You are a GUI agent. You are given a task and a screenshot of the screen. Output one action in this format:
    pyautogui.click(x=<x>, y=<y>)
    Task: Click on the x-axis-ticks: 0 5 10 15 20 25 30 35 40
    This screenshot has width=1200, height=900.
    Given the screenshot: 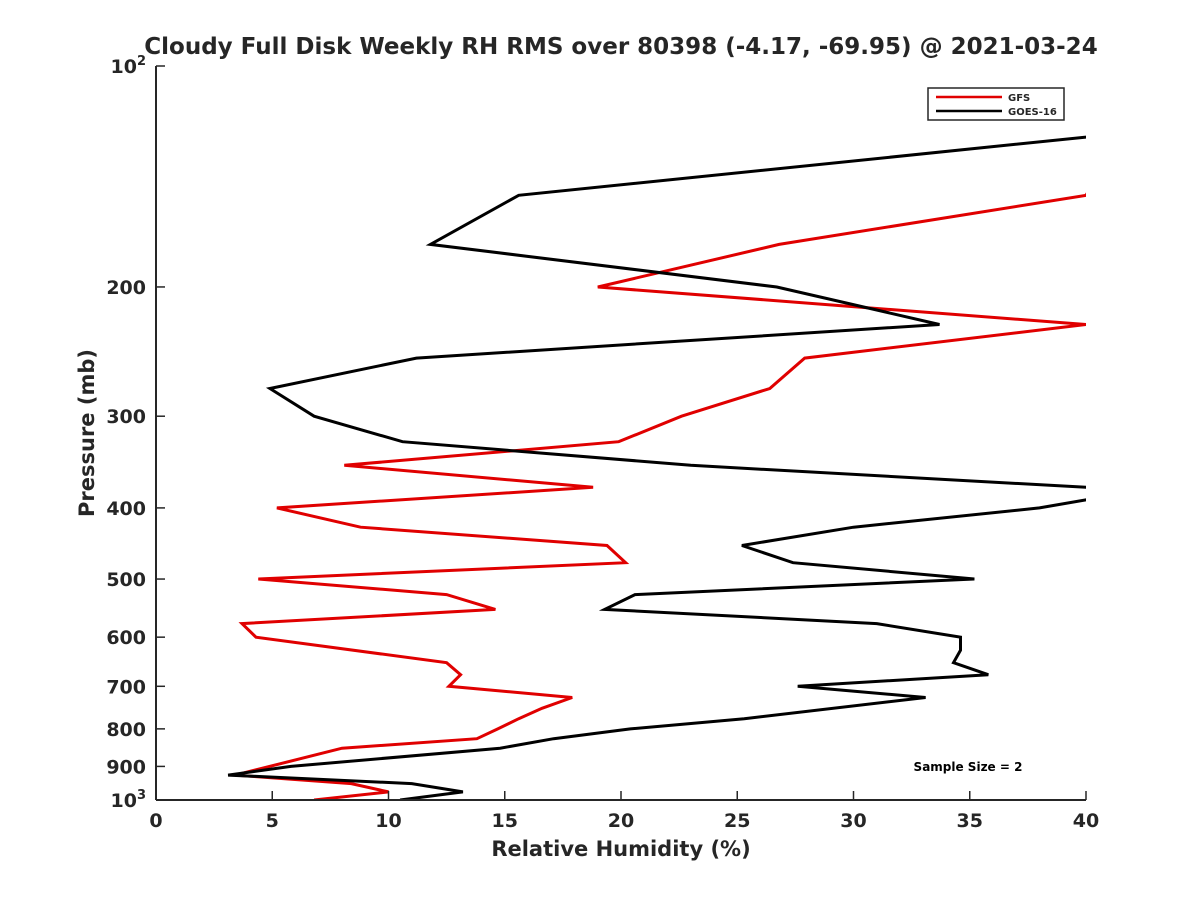 What is the action you would take?
    pyautogui.click(x=624, y=811)
    